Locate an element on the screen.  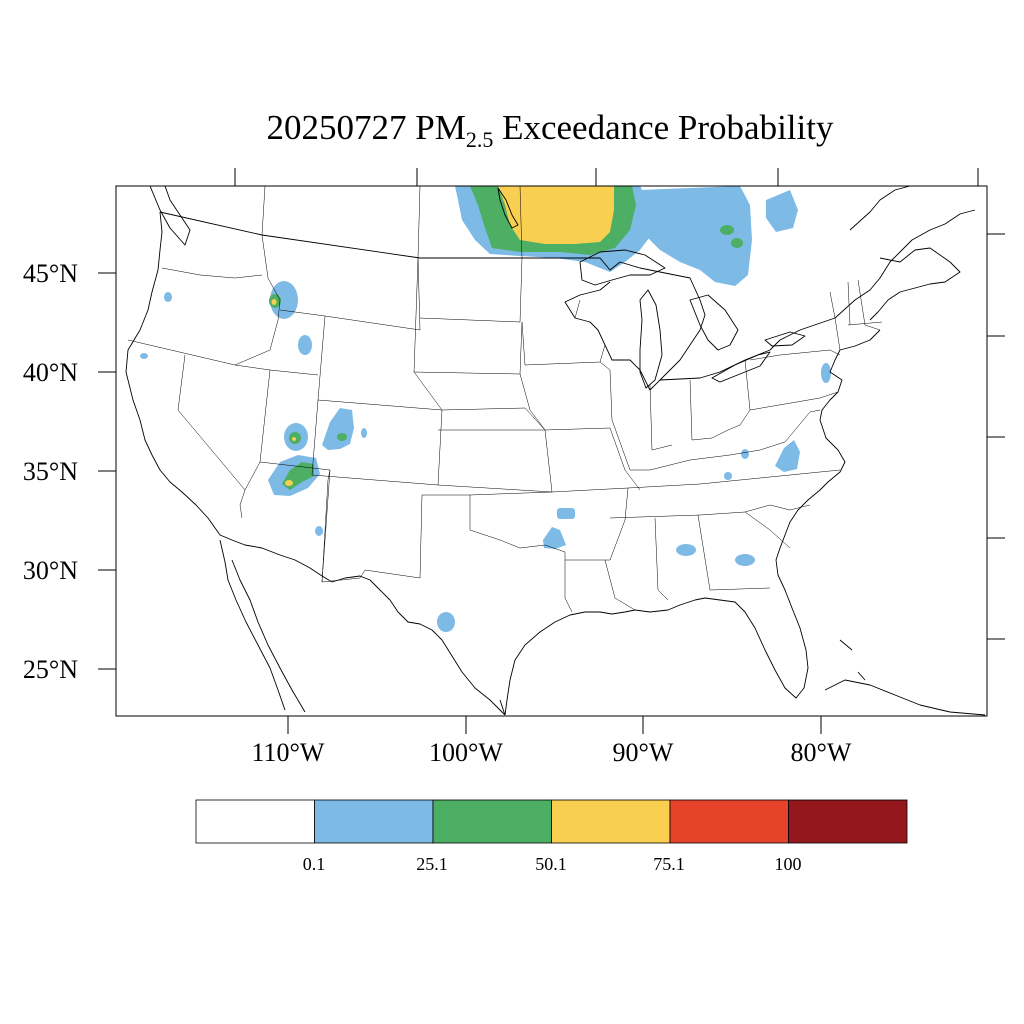
lake-ontario is located at coordinates (785, 339).